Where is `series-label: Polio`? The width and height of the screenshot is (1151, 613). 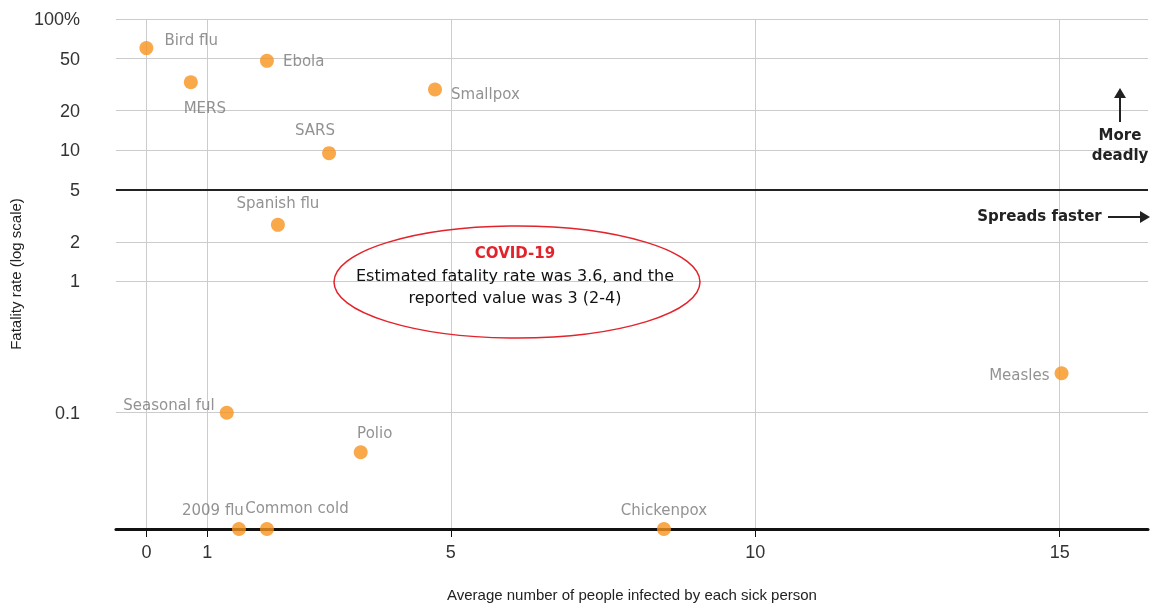
series-label: Polio is located at coordinates (375, 432).